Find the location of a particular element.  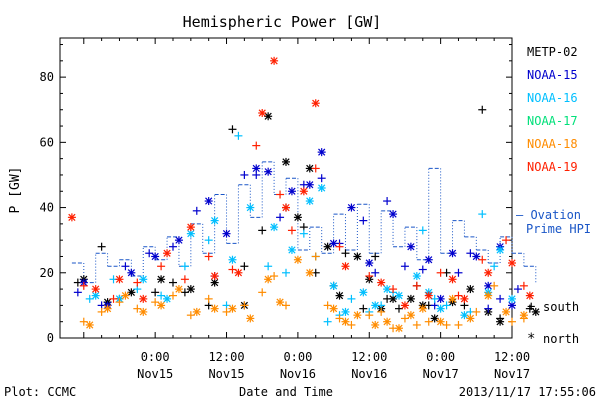

x-tick-time-label: 12:00 is located at coordinates (369, 357).